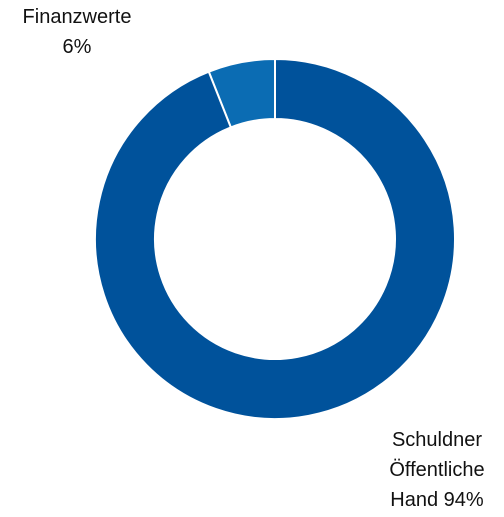  What do you see at coordinates (77, 47) in the screenshot?
I see `value-label: 6%` at bounding box center [77, 47].